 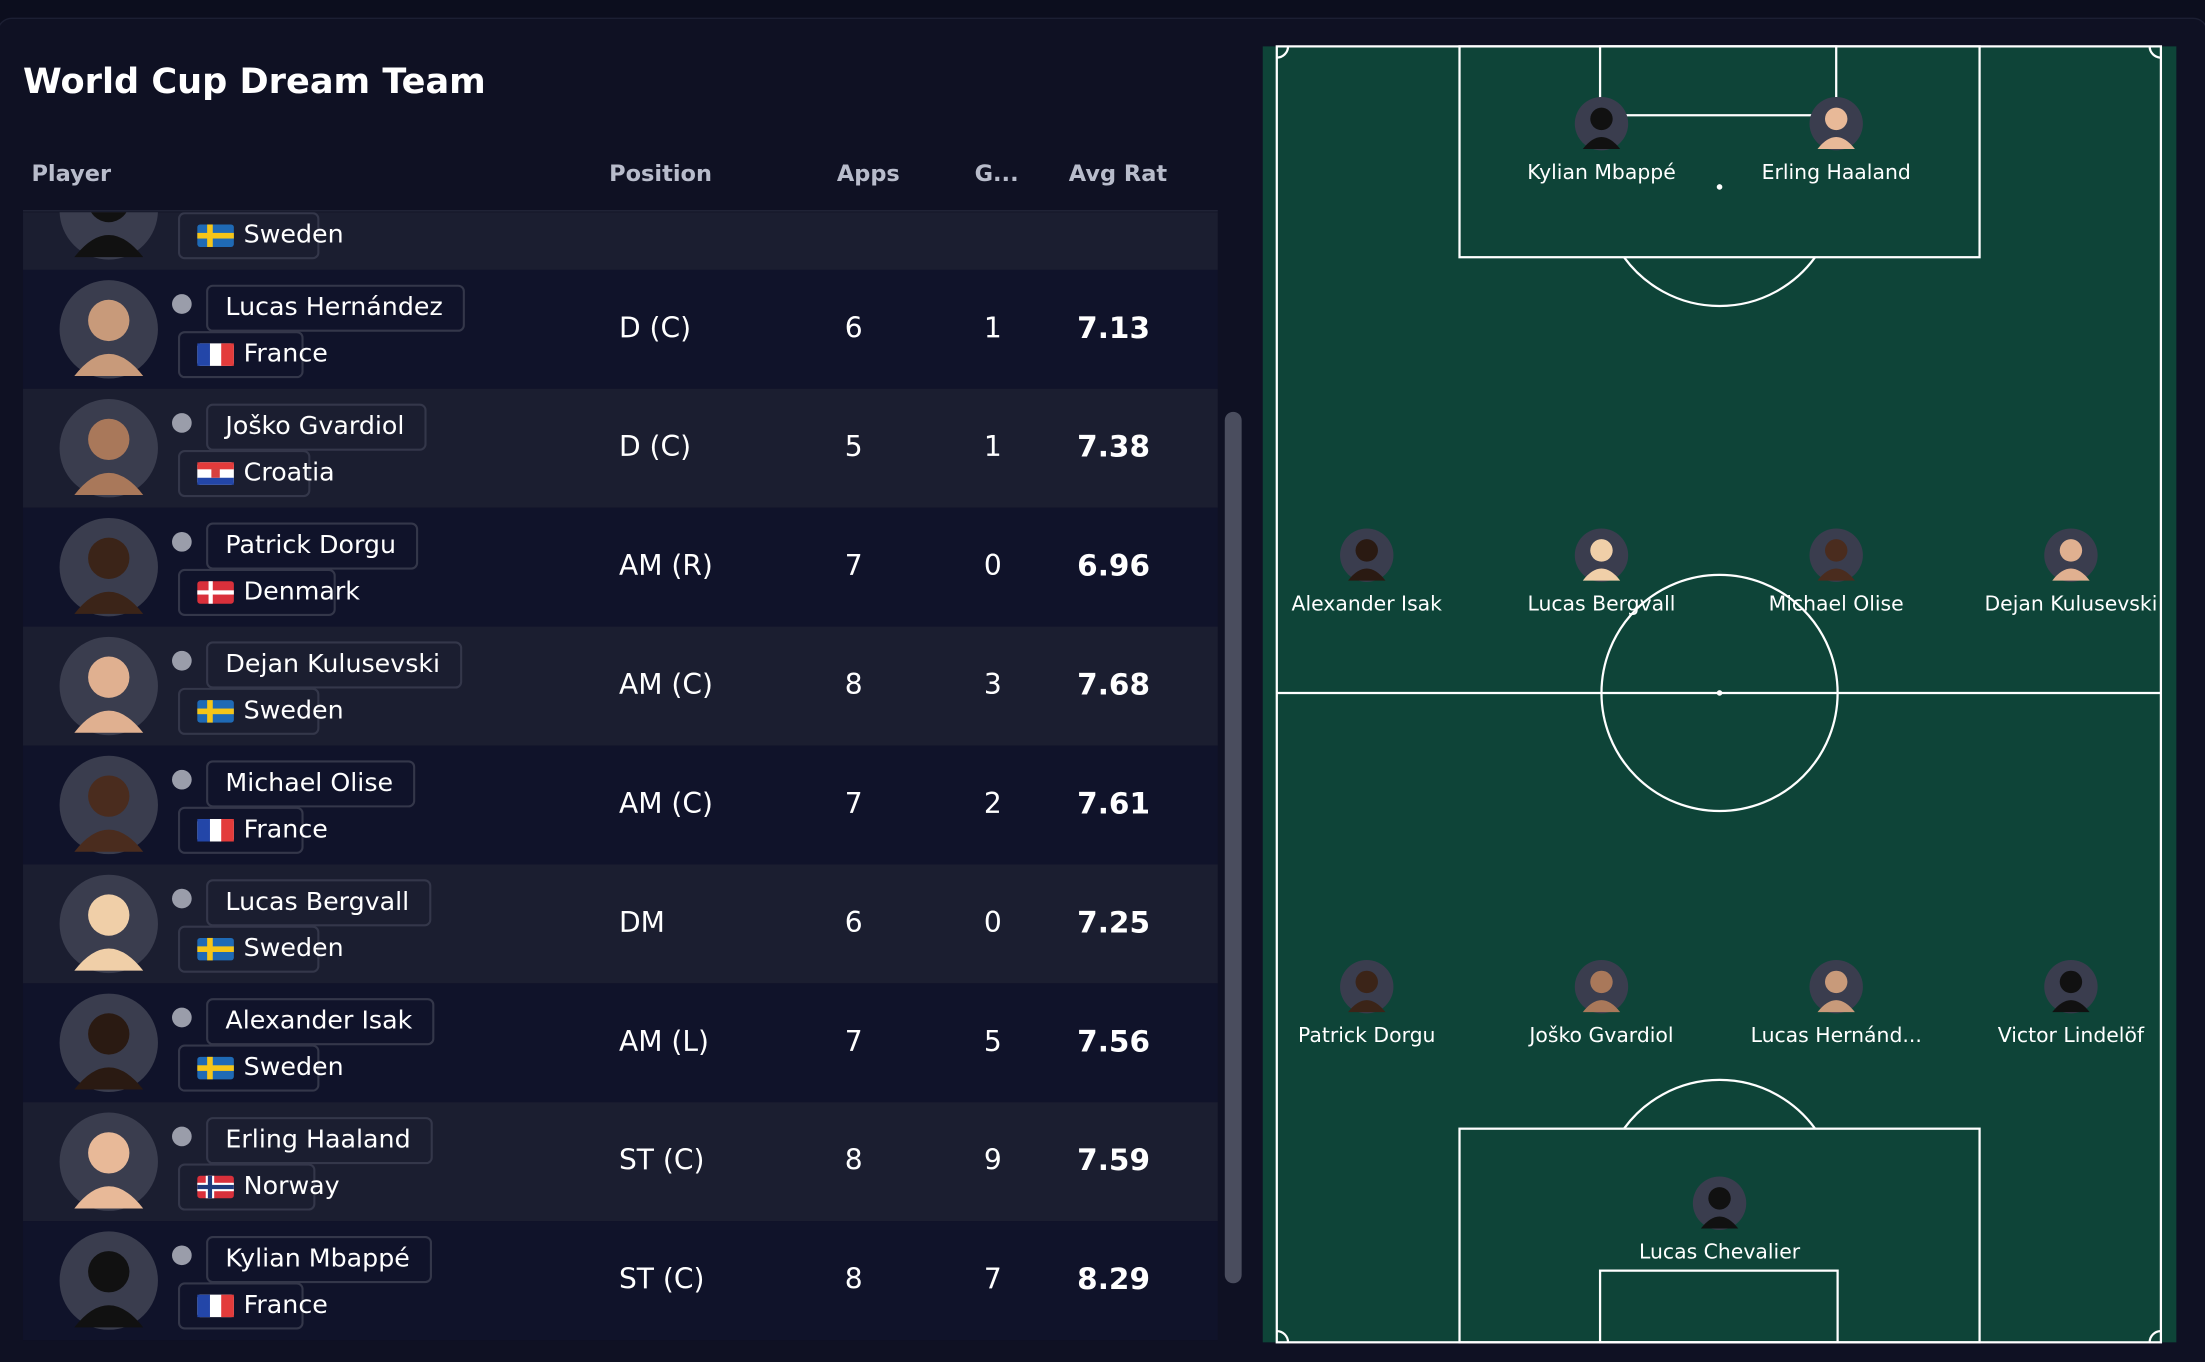 What do you see at coordinates (2070, 571) in the screenshot?
I see `pitch-player: Dejan Kulusevski` at bounding box center [2070, 571].